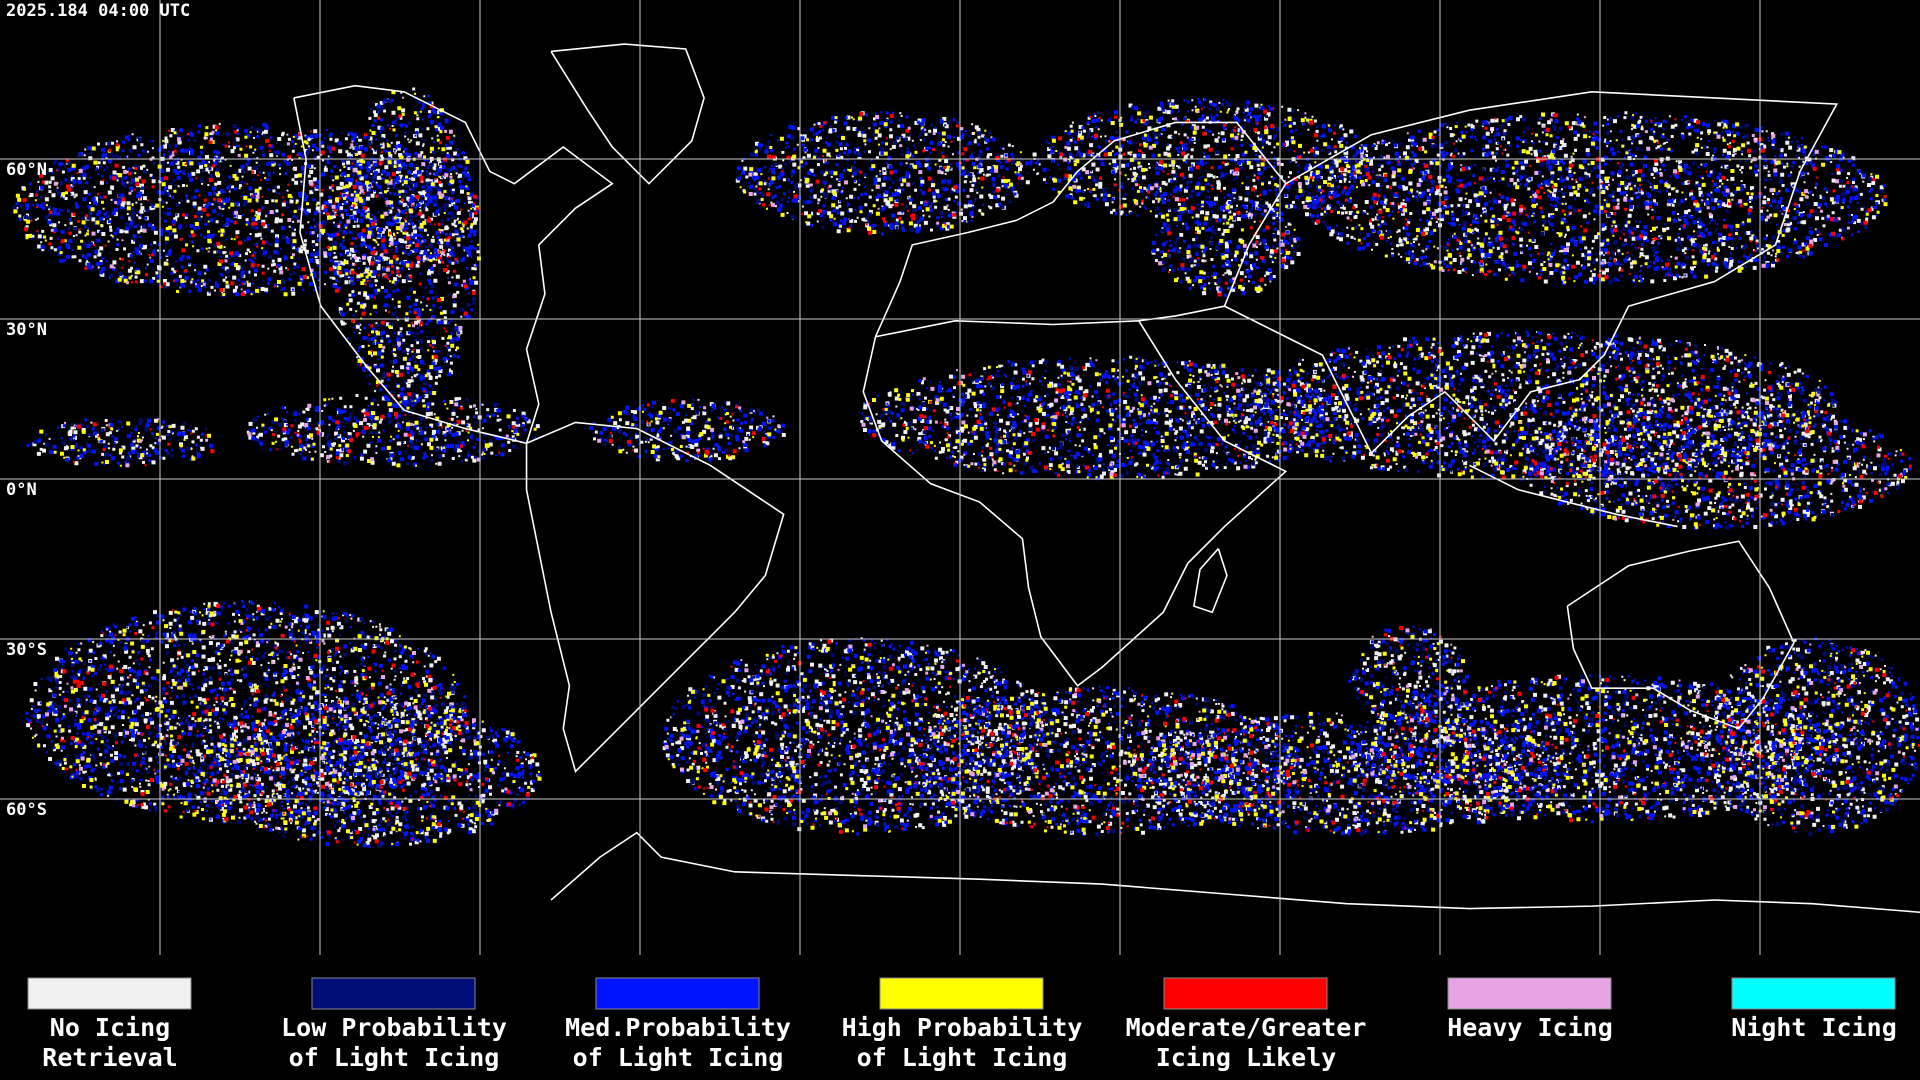 The height and width of the screenshot is (1080, 1920). Describe the element at coordinates (1814, 1027) in the screenshot. I see `legend-label: Night Icing` at that location.